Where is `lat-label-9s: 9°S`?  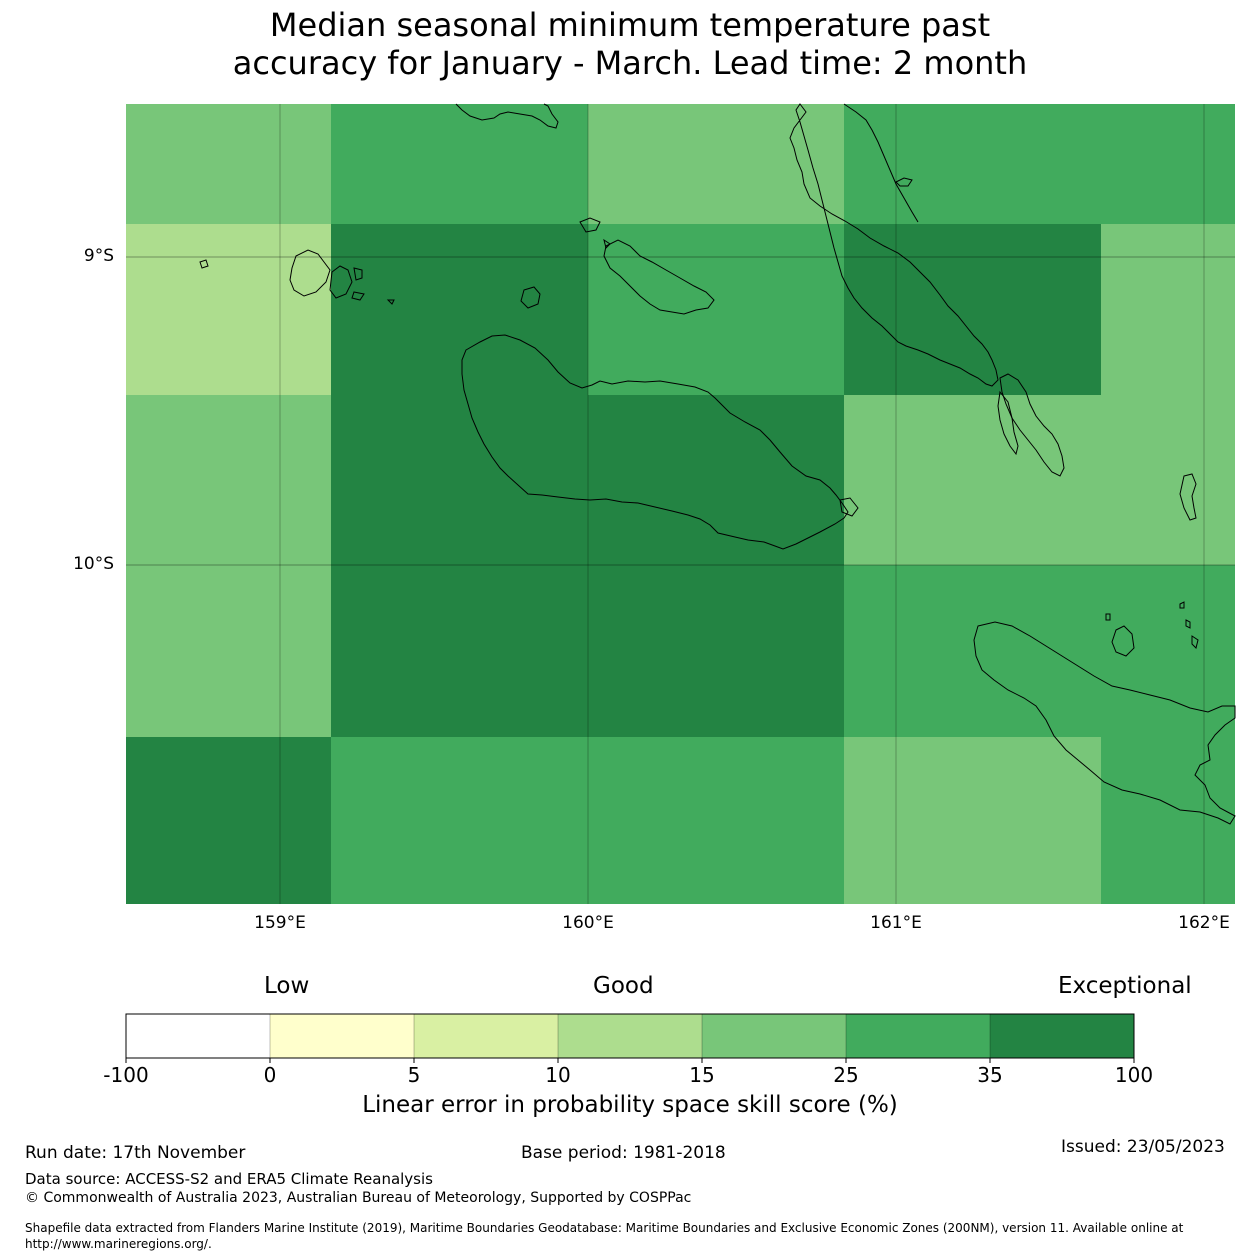
lat-label-9s: 9°S is located at coordinates (98, 256).